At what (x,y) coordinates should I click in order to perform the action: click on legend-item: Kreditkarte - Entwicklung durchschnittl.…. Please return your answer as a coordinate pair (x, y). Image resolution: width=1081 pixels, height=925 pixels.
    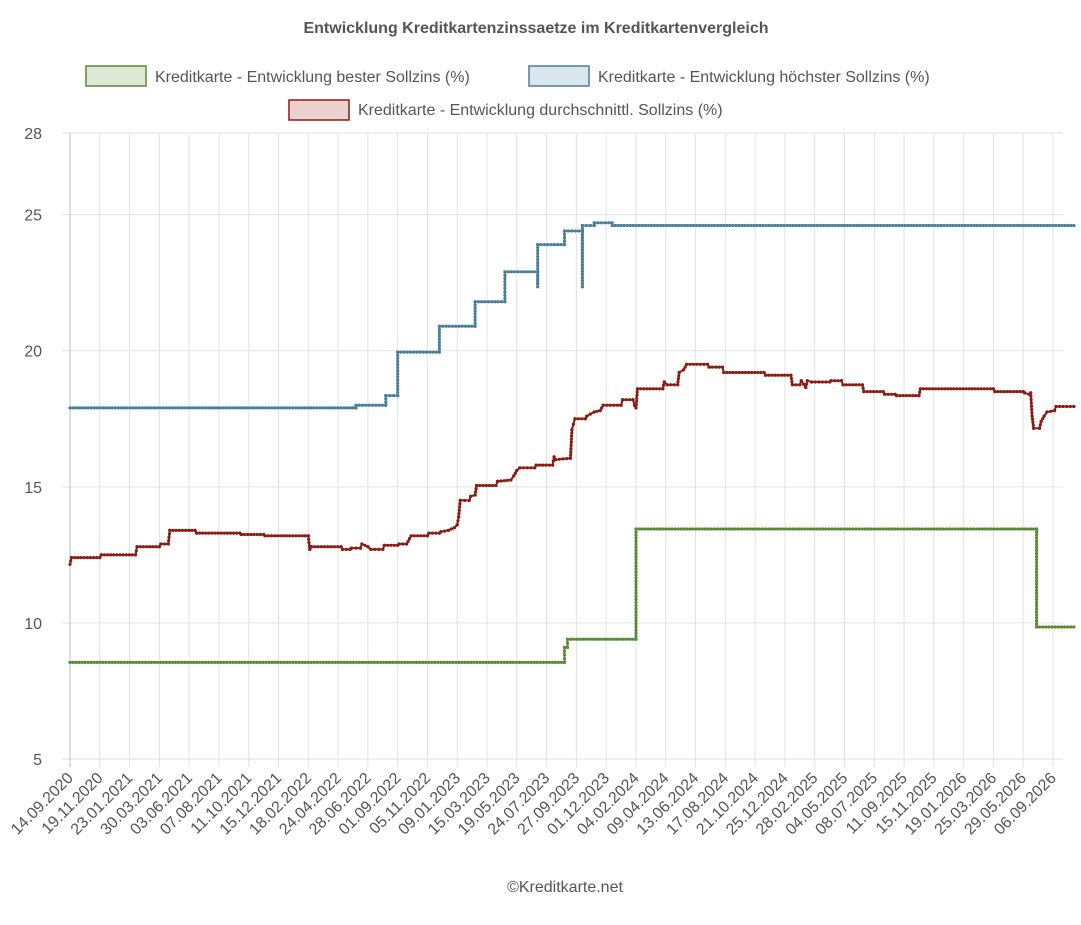
    Looking at the image, I should click on (505, 110).